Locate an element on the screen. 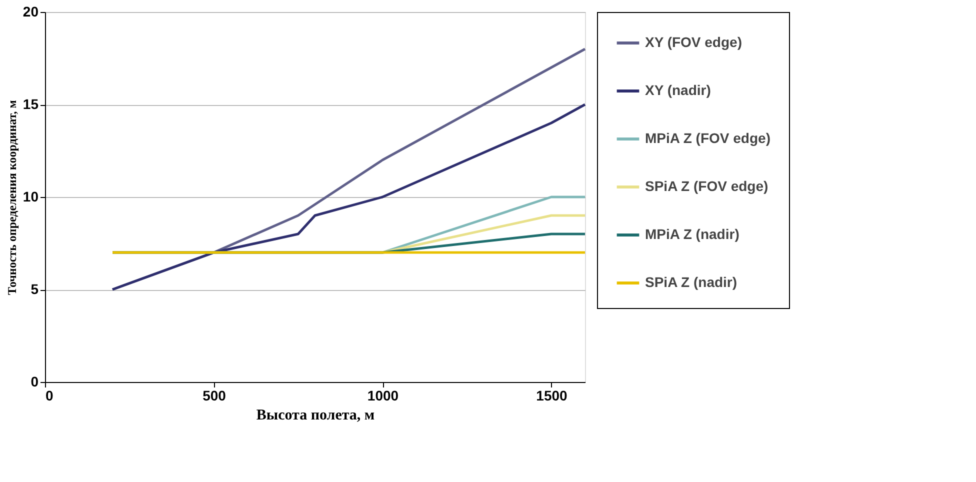 The width and height of the screenshot is (976, 482). x-tick-label: 1500 is located at coordinates (552, 396).